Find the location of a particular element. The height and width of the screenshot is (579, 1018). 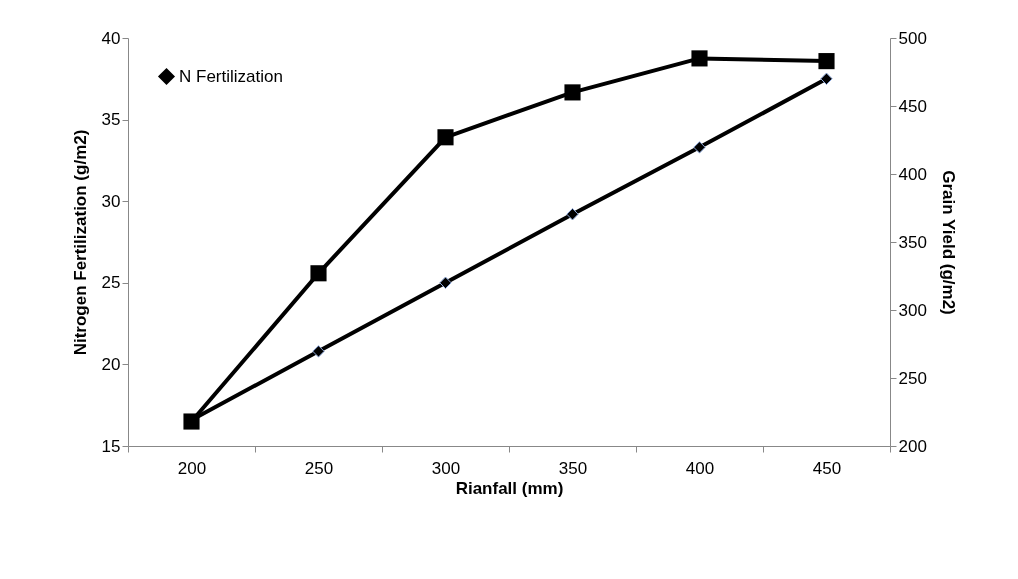

legend-label: N Fertilization is located at coordinates (231, 76).